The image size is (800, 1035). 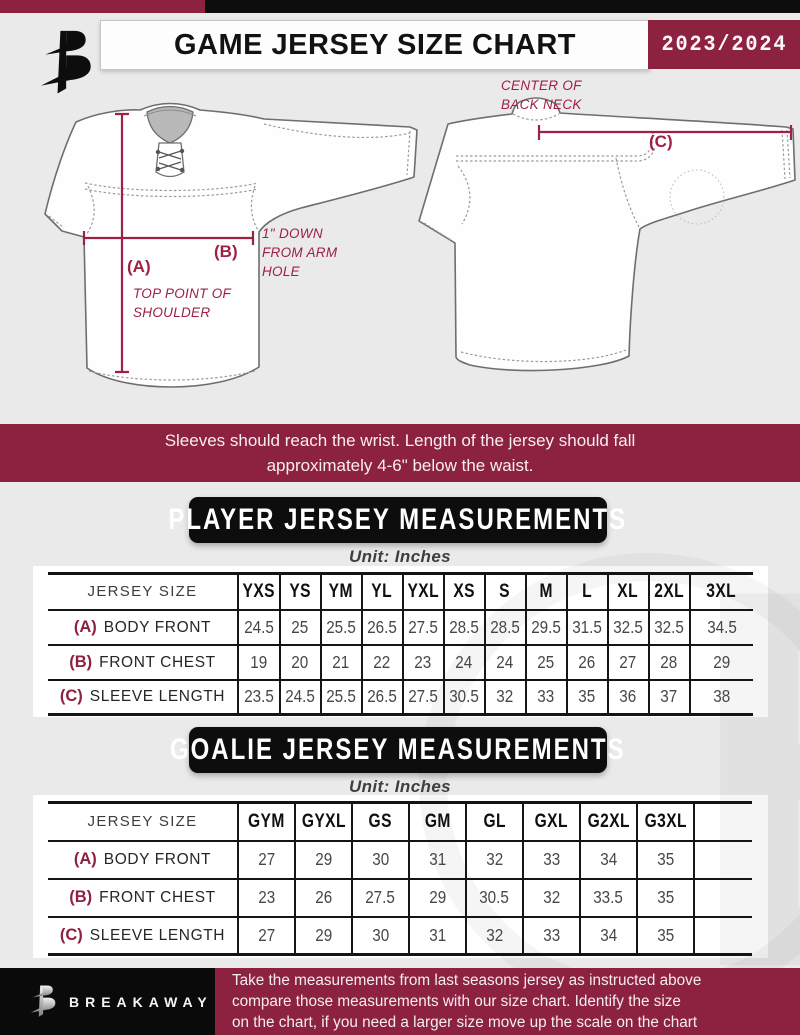 I want to click on back-seams, so click(x=607, y=238).